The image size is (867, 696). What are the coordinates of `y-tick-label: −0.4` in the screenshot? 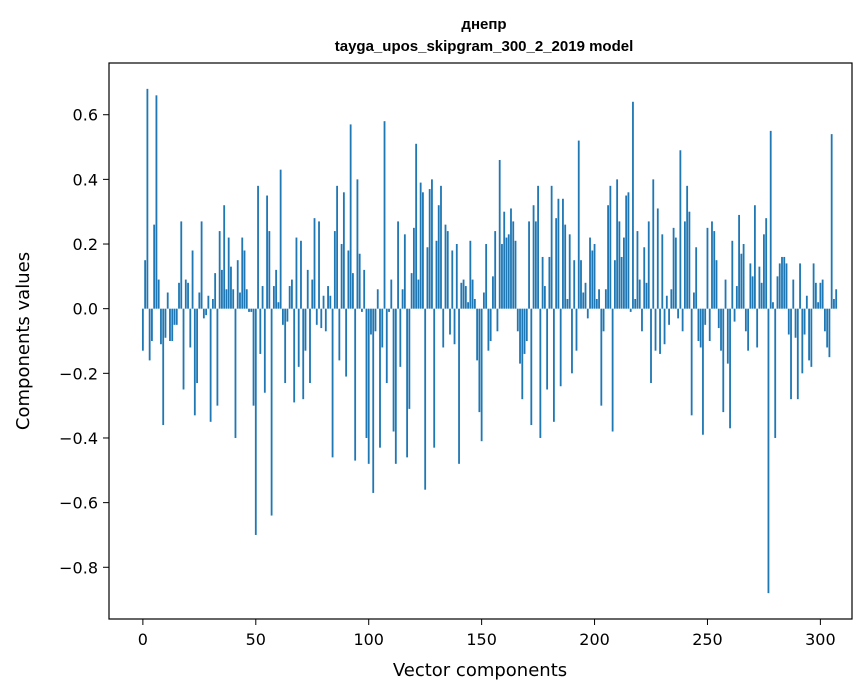 It's located at (78, 438).